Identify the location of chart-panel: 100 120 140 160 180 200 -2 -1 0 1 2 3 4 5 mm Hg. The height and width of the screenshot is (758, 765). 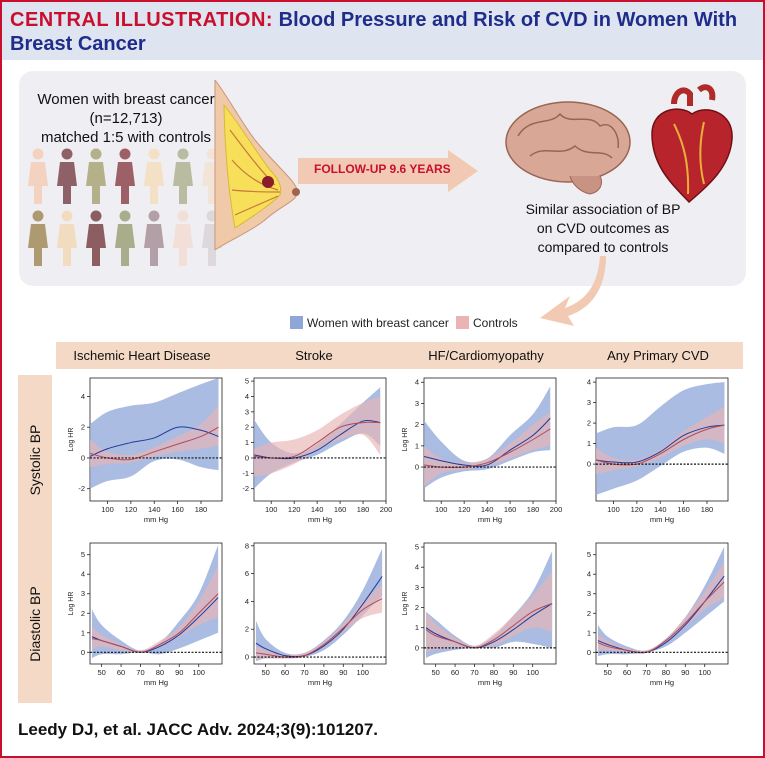
(317, 450).